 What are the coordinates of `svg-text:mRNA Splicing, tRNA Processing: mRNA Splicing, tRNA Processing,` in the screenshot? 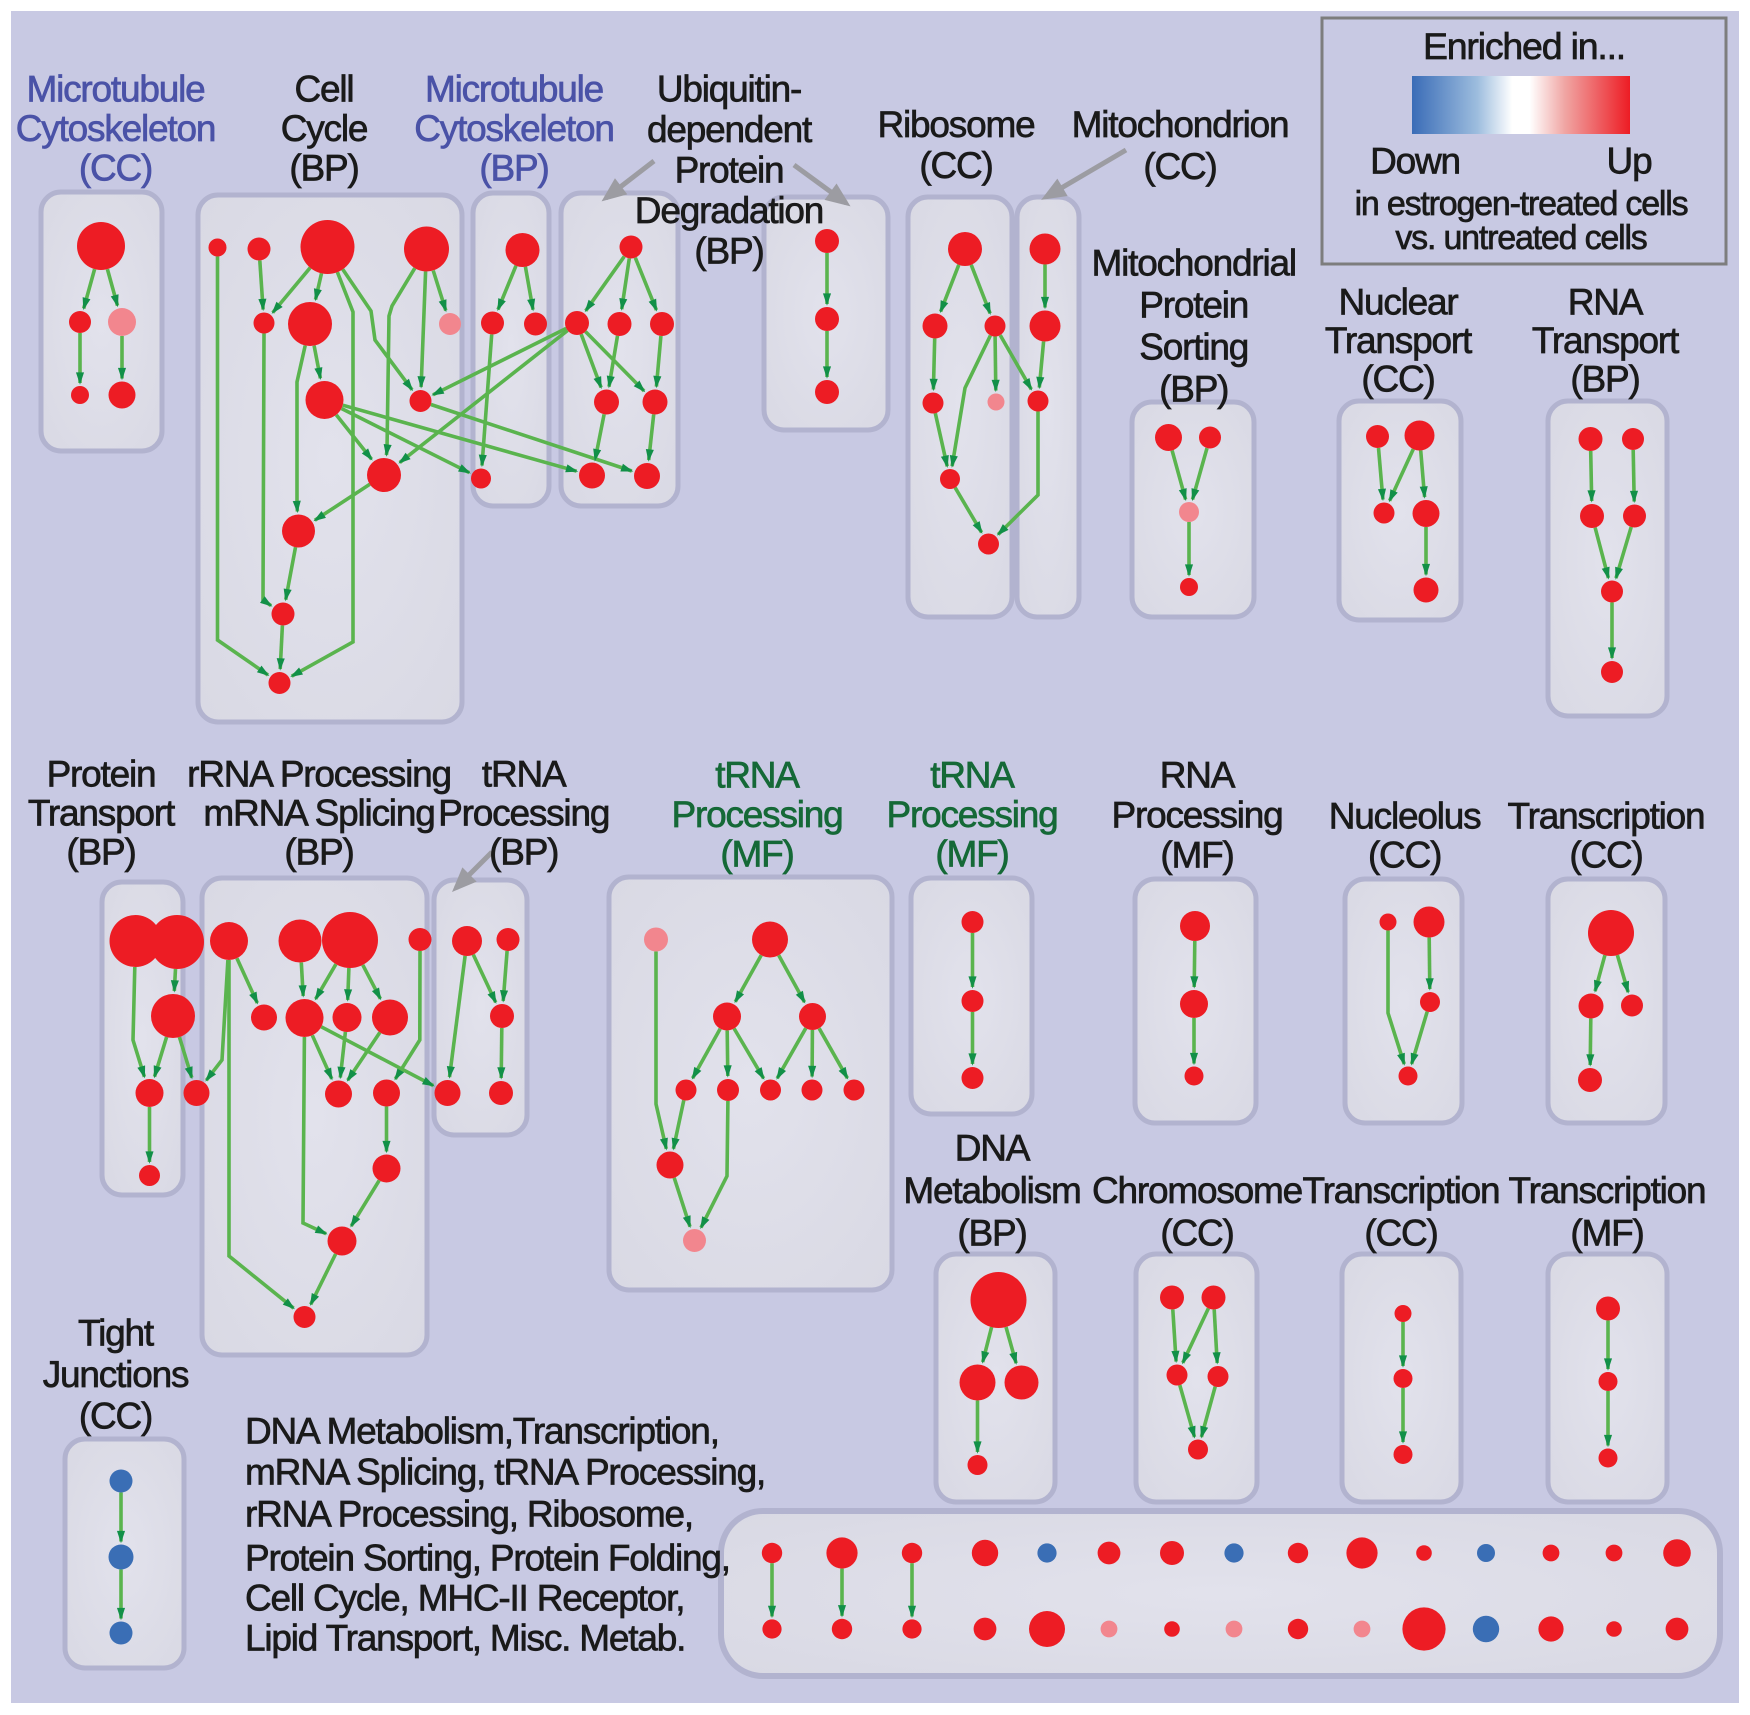 It's located at (505, 1472).